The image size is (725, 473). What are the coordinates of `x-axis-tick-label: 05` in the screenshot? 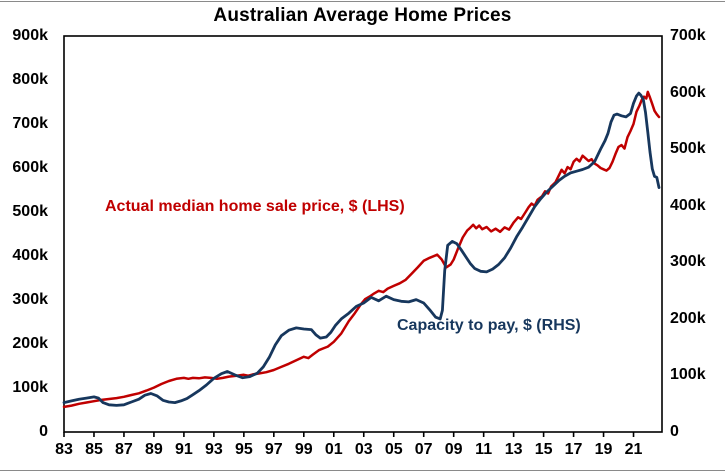 It's located at (393, 449).